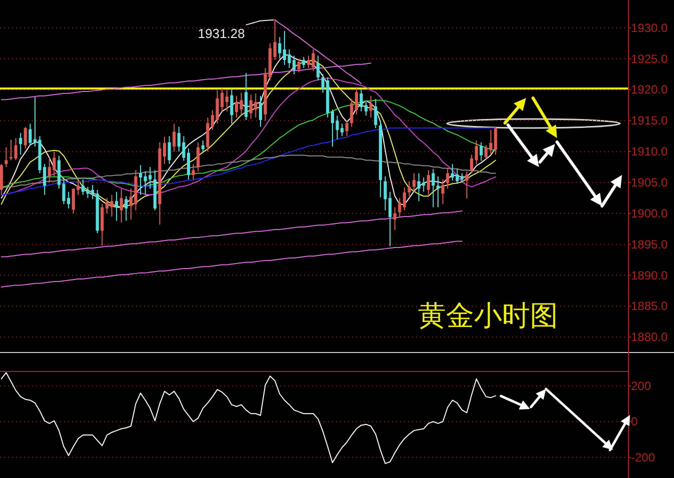 The width and height of the screenshot is (674, 478). What do you see at coordinates (649, 275) in the screenshot?
I see `y-tick-label: 1890.0` at bounding box center [649, 275].